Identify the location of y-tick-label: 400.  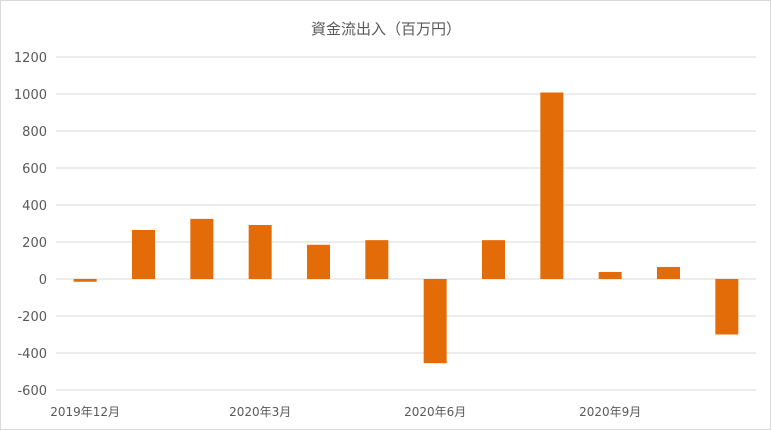
(34, 206).